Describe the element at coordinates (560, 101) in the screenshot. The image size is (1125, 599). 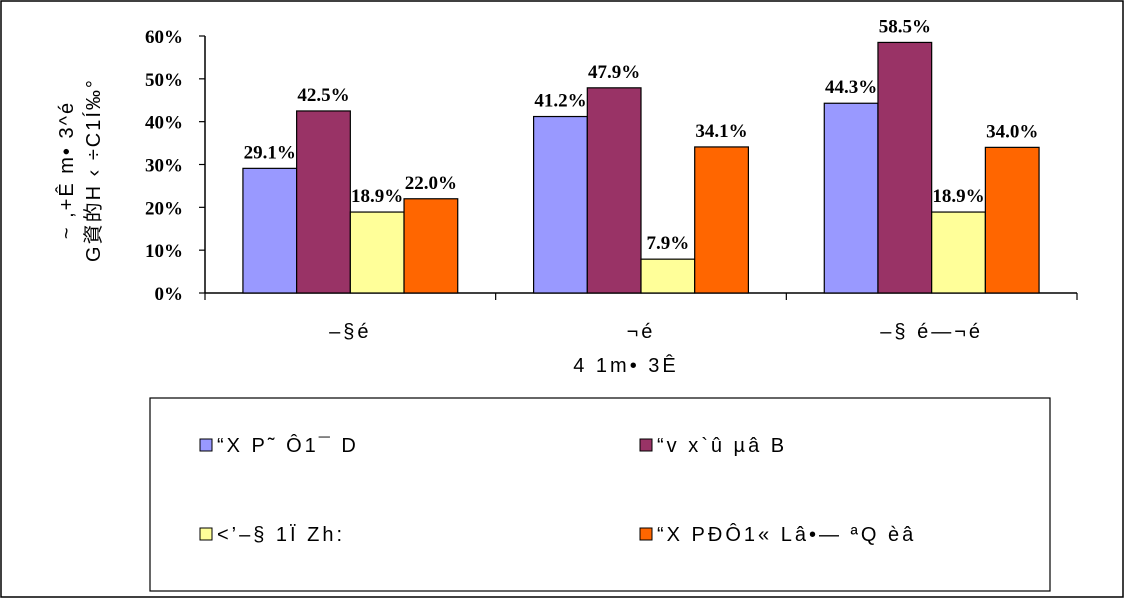
I see `data-label: 41.2%` at that location.